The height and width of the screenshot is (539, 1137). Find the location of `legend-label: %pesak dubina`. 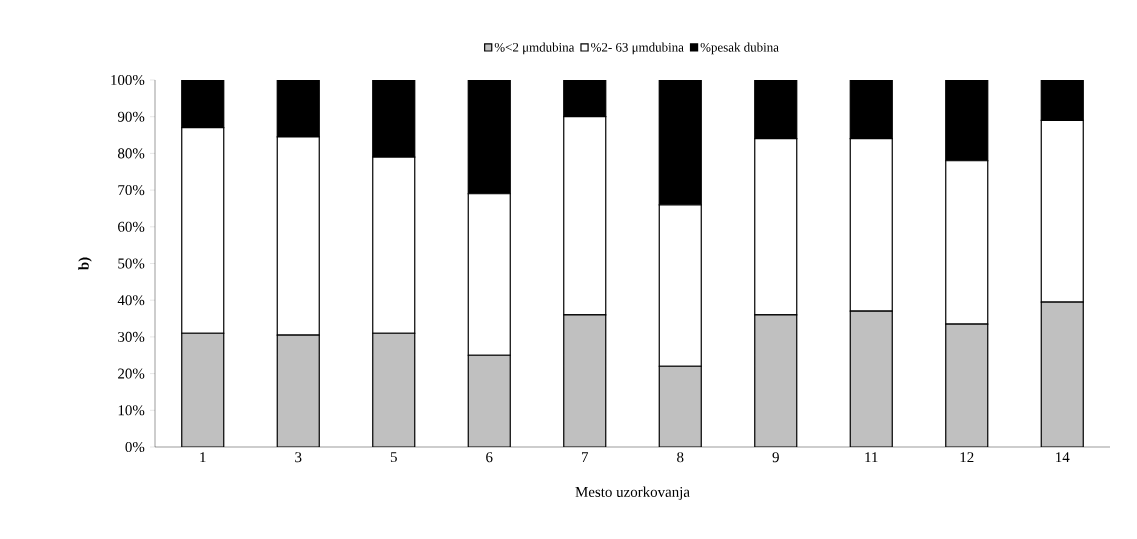

legend-label: %pesak dubina is located at coordinates (739, 48).